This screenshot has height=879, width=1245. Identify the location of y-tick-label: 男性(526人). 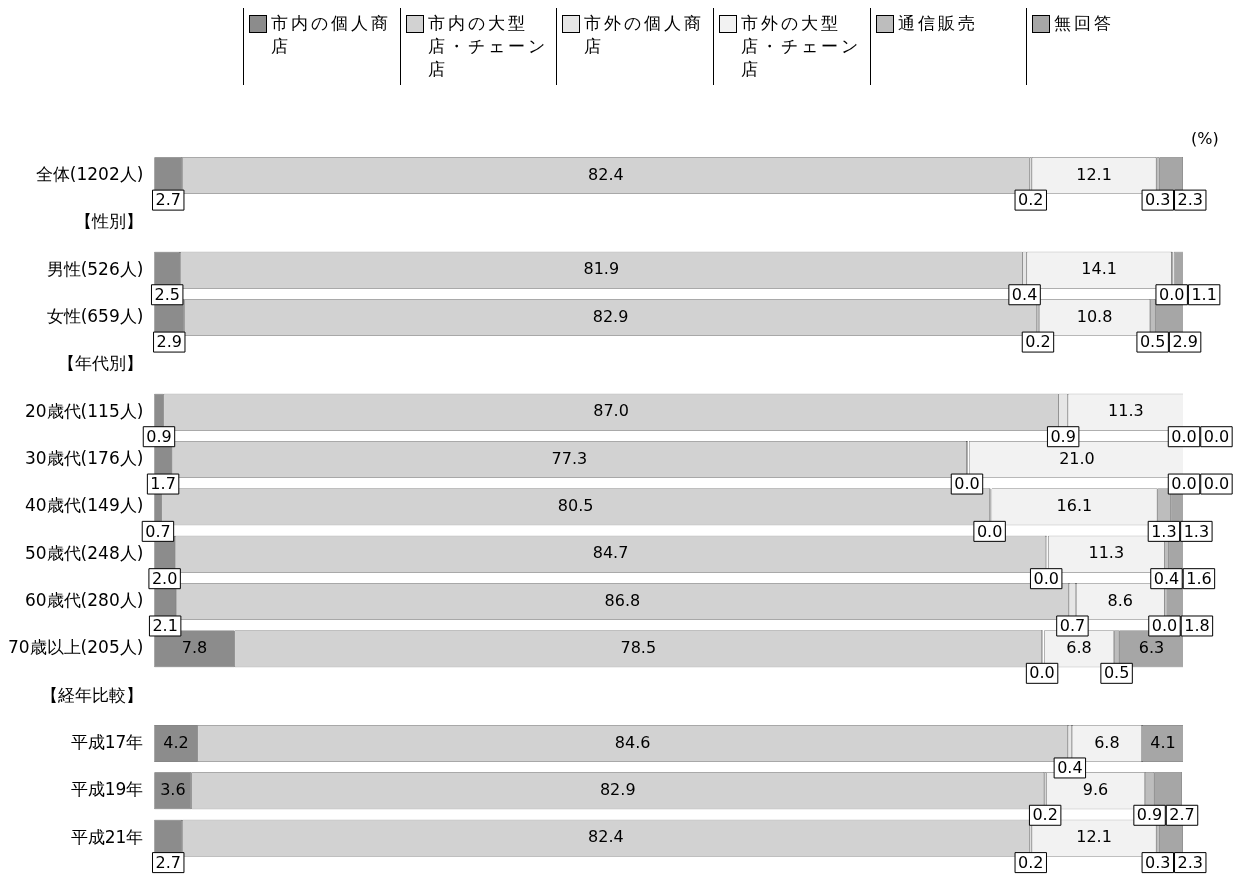
(95, 268).